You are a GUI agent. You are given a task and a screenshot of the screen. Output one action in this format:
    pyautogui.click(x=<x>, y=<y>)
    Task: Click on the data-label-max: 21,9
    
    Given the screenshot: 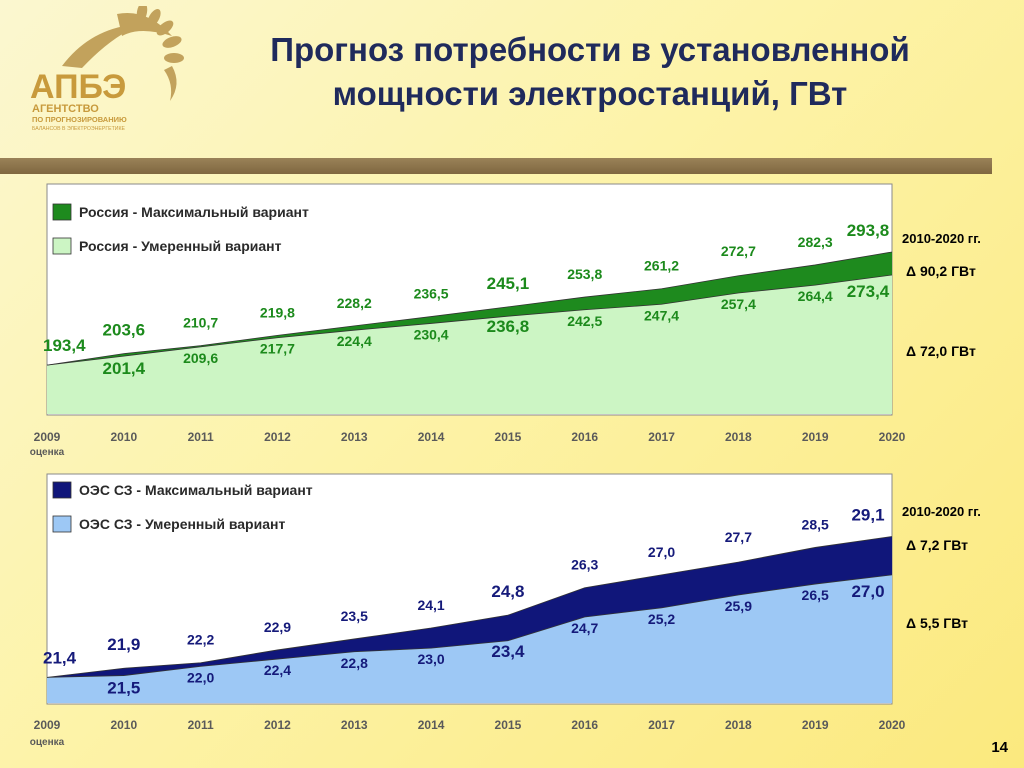 What is the action you would take?
    pyautogui.click(x=123, y=644)
    